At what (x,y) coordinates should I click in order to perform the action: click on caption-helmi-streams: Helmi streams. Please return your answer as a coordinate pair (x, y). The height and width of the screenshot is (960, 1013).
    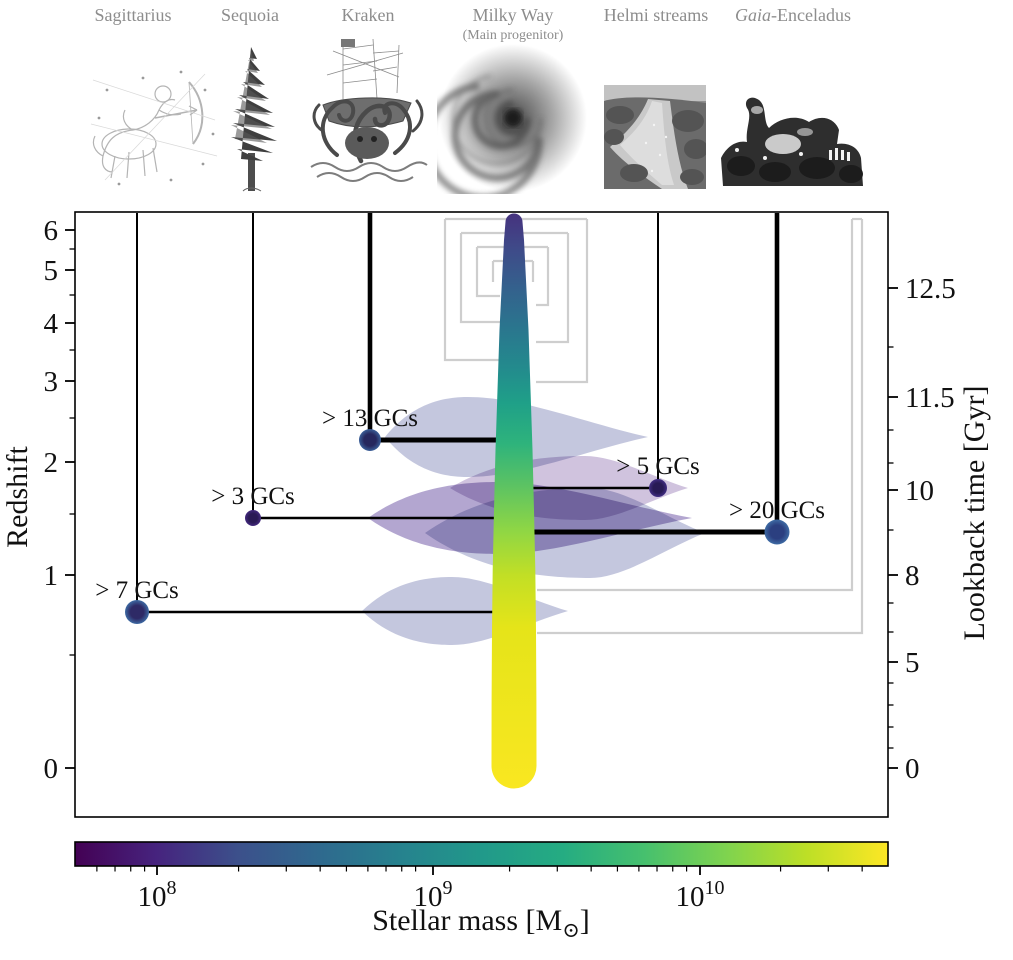
    Looking at the image, I should click on (656, 15).